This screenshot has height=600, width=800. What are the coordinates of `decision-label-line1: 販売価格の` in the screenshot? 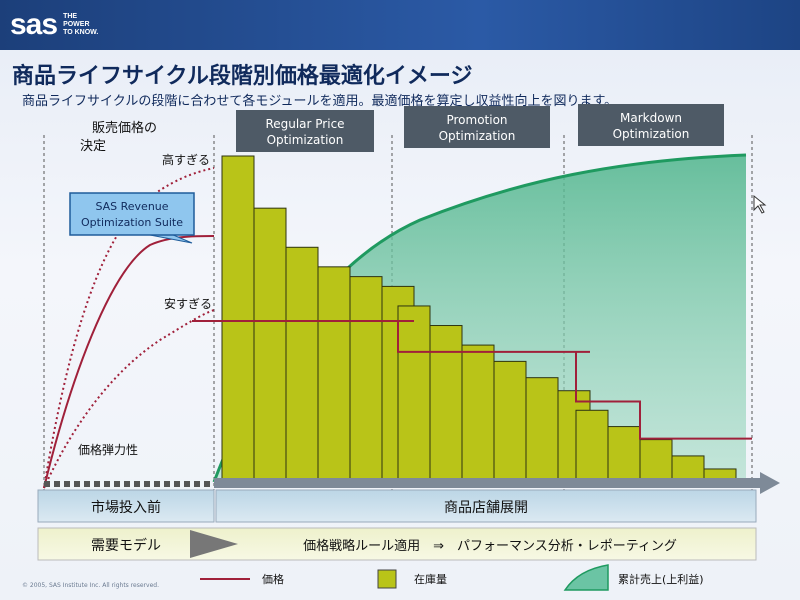 It's located at (124, 128).